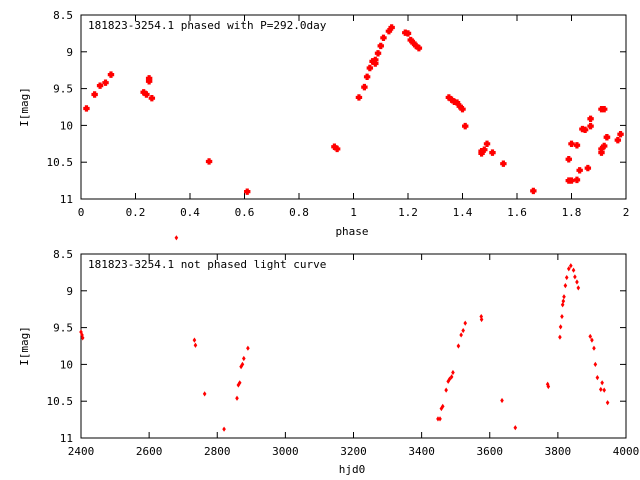  I want to click on phased-x-tick-label: 1.8, so click(572, 212).